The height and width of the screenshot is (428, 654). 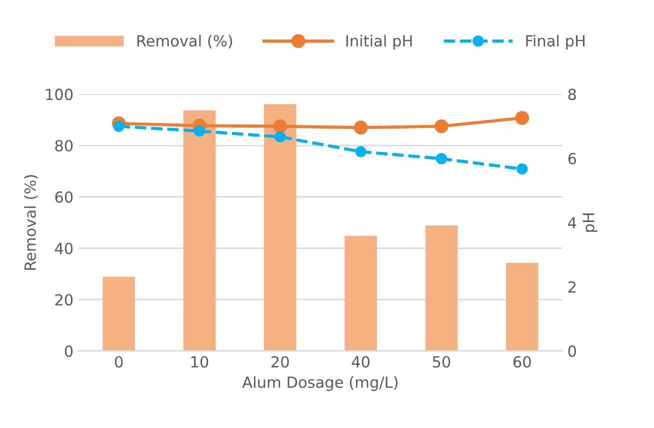 What do you see at coordinates (320, 383) in the screenshot?
I see `x-axis-title: Alum Dosage (mg/L)` at bounding box center [320, 383].